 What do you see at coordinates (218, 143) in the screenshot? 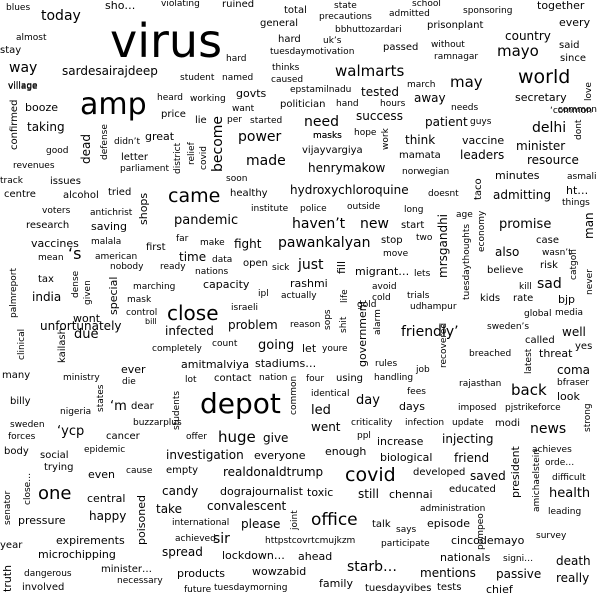
I see `word: become` at bounding box center [218, 143].